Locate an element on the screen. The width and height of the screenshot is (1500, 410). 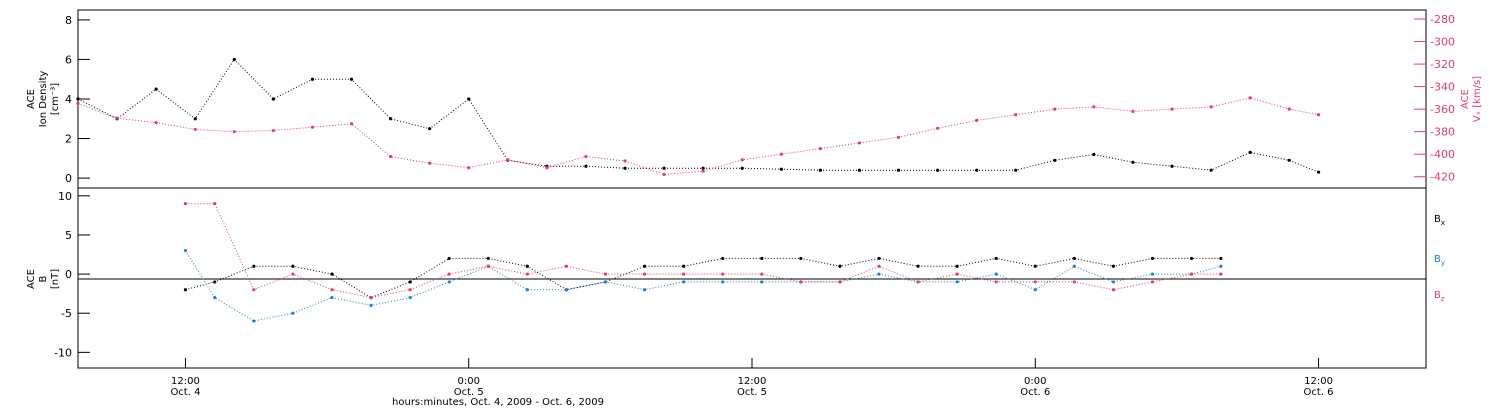
legend-bz: Bz is located at coordinates (1439, 296).